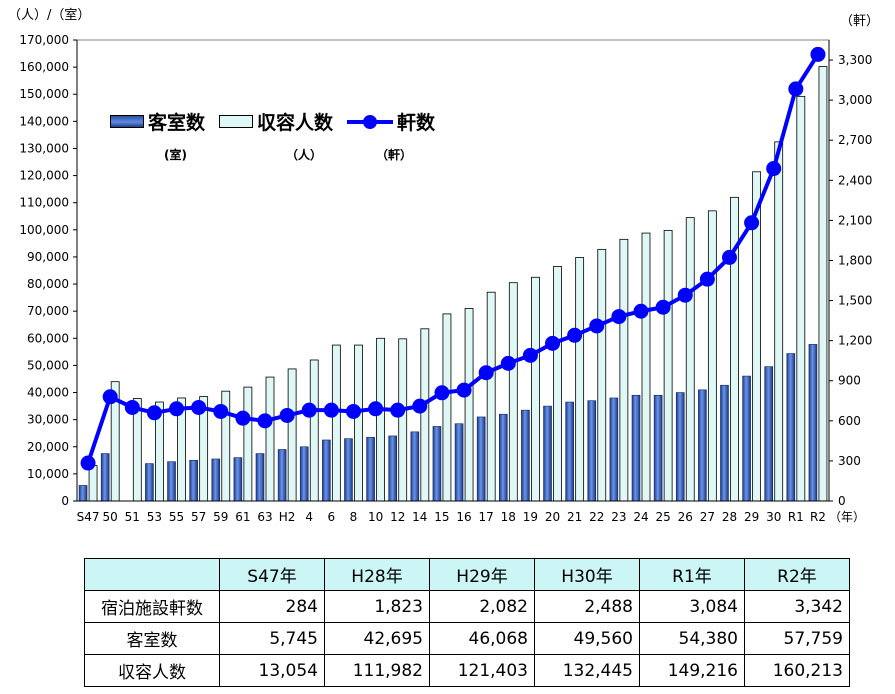  Describe the element at coordinates (797, 638) in the screenshot. I see `table-cell: 57,759` at that location.